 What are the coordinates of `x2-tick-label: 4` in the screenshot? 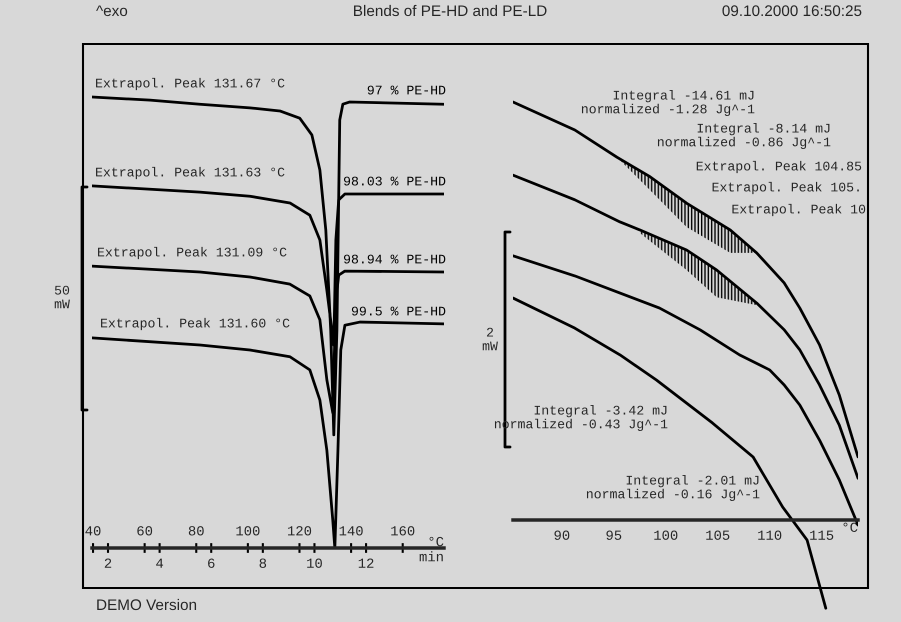 It's located at (160, 563).